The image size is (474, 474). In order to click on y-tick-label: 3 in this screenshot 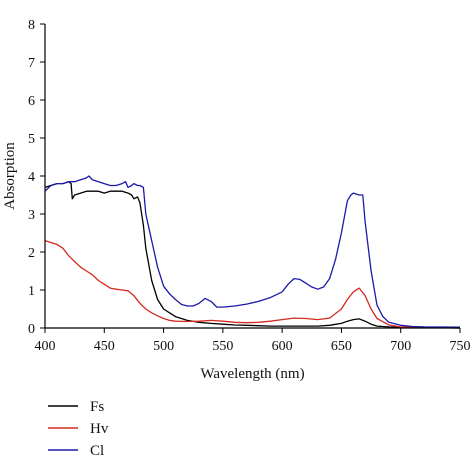, I will do `click(31, 215)`.